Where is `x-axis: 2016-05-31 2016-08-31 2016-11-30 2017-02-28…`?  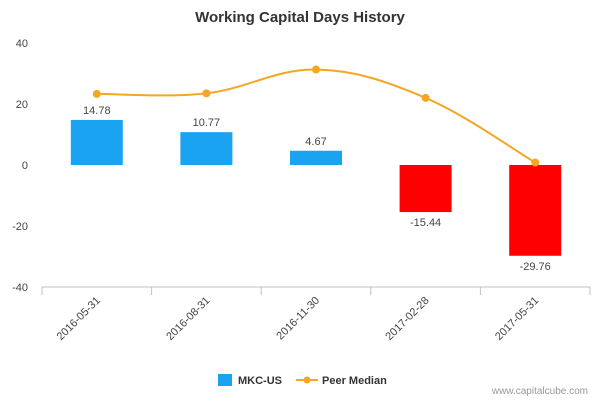 x-axis: 2016-05-31 2016-08-31 2016-11-30 2017-02-28… is located at coordinates (316, 314).